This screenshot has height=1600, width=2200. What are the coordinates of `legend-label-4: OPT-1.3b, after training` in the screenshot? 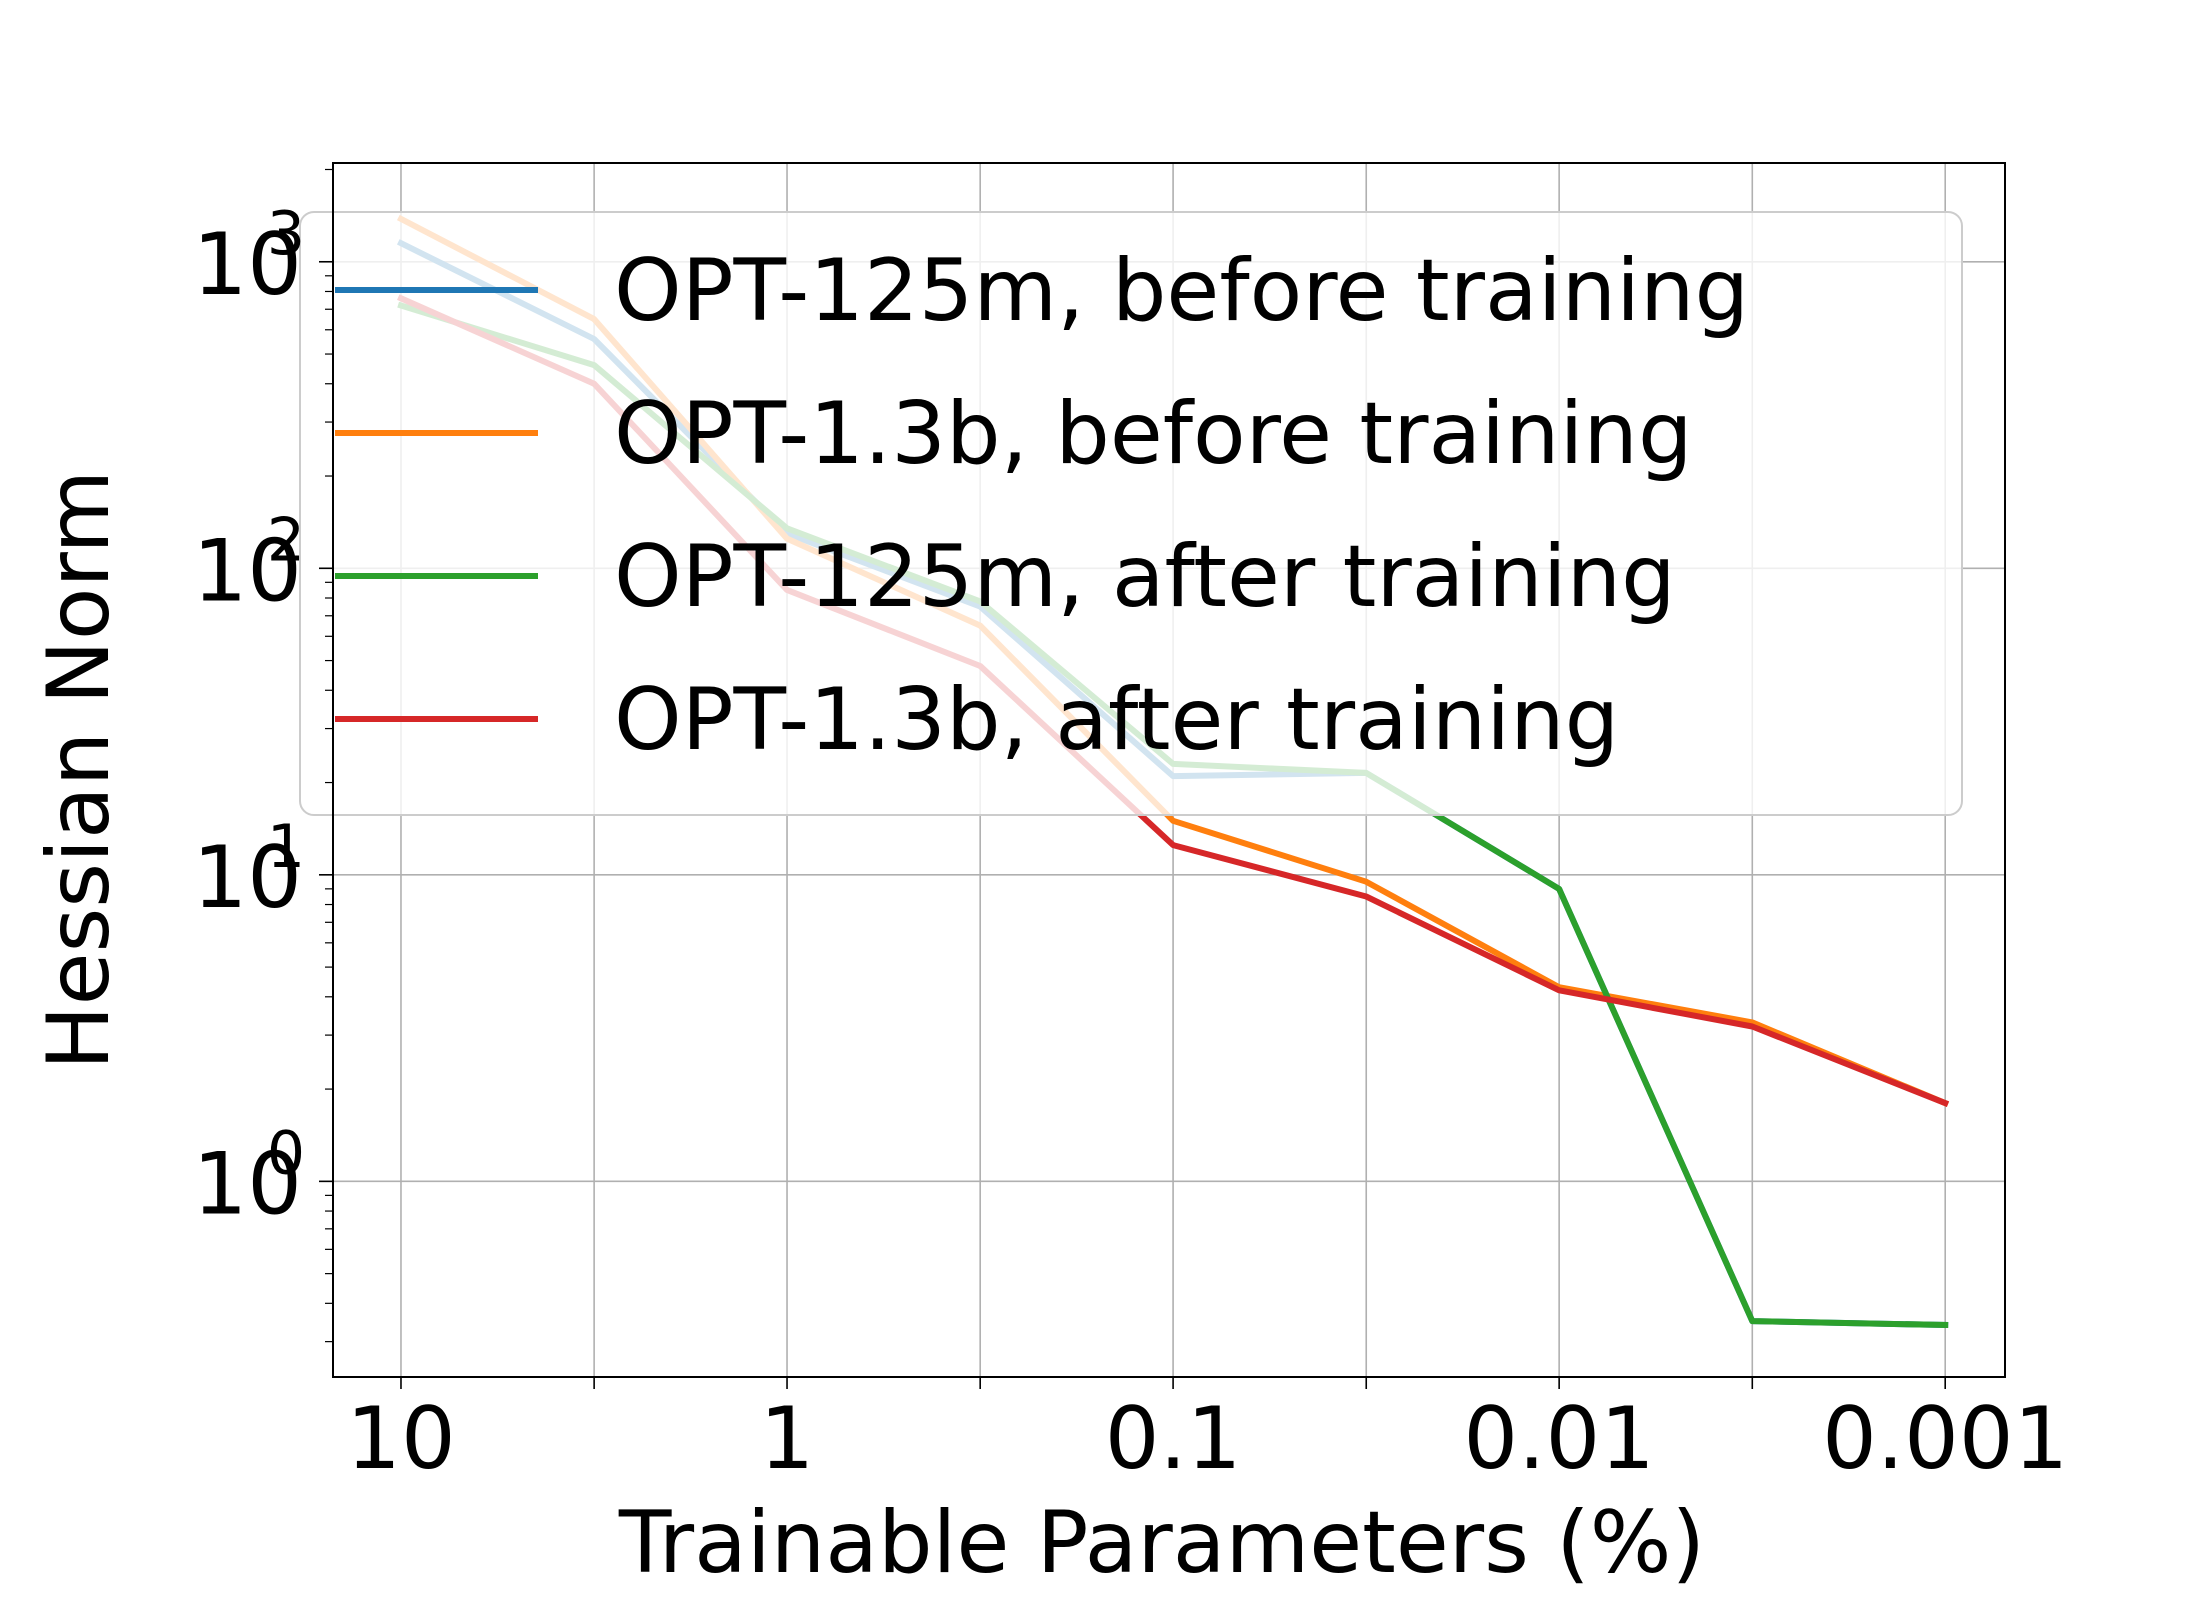 It's located at (1116, 720).